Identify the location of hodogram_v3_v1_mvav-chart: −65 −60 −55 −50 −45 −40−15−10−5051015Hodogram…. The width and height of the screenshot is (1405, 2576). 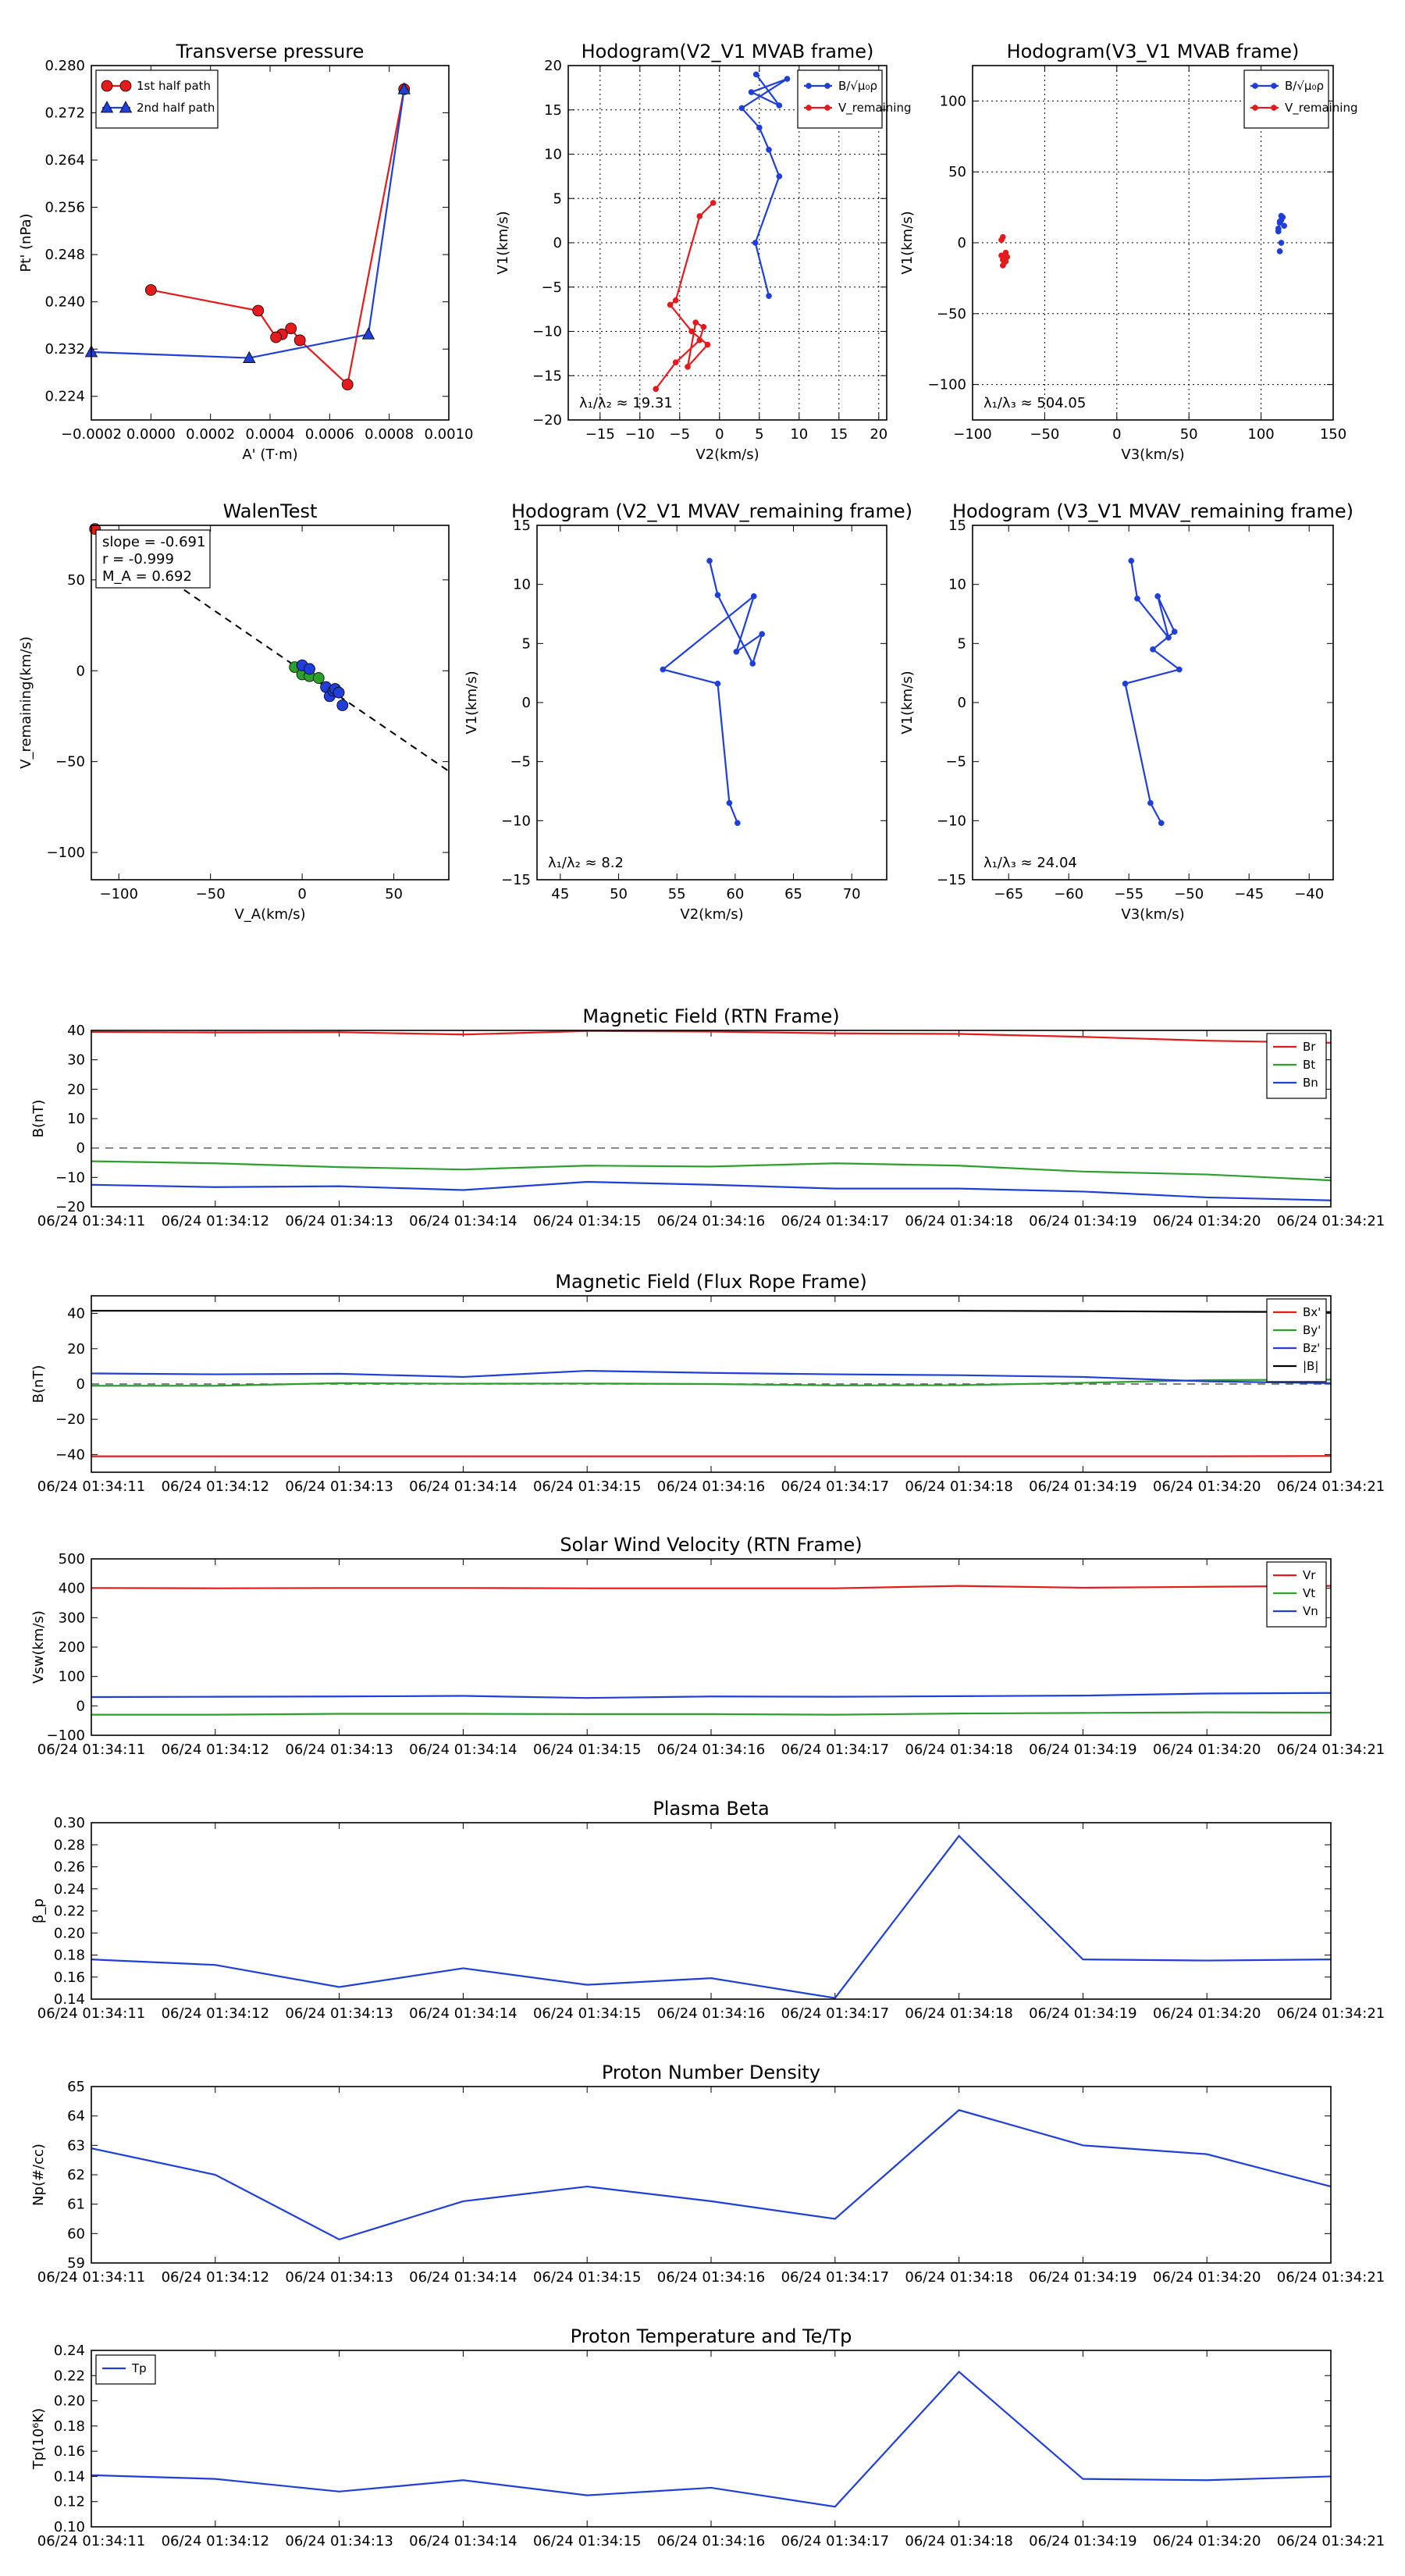
(1126, 711).